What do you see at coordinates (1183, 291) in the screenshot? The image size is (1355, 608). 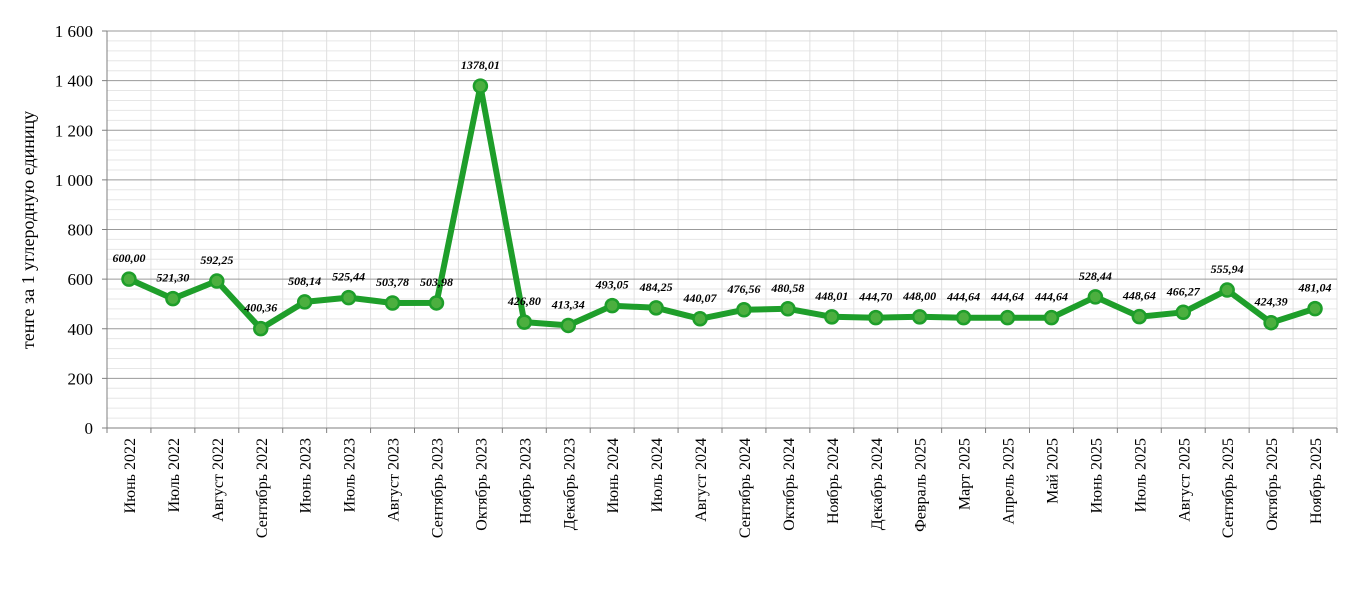 I see `data-label: 466,27` at bounding box center [1183, 291].